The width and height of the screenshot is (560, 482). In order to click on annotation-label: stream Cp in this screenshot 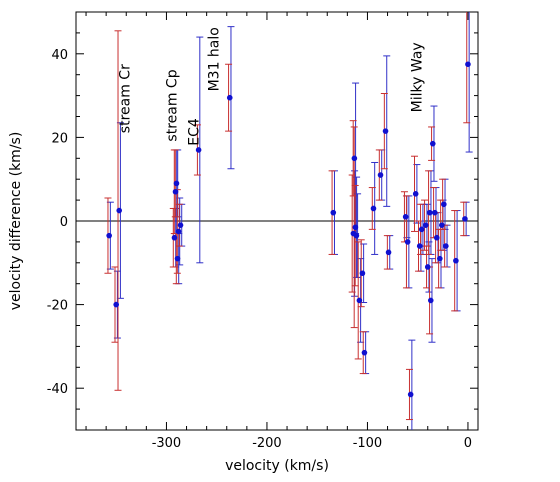, I will do `click(173, 105)`.